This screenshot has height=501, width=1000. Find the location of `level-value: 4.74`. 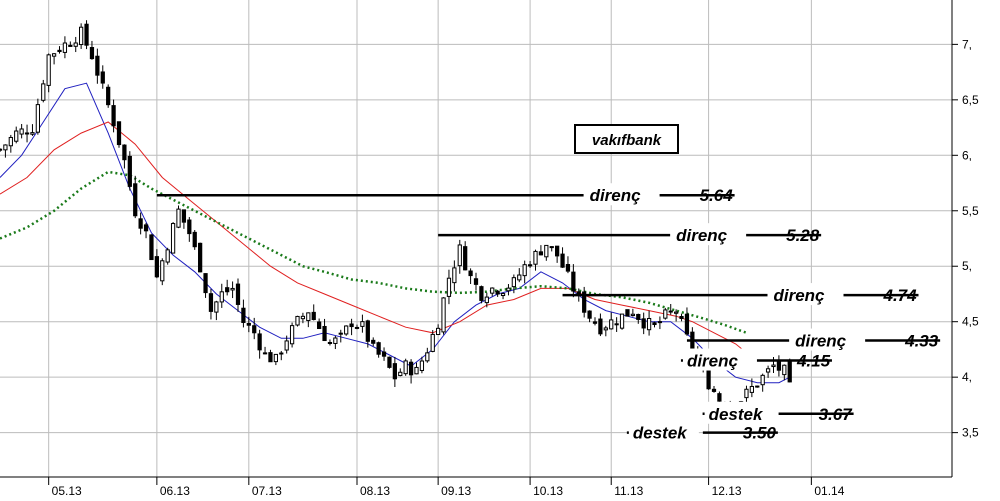

level-value: 4.74 is located at coordinates (900, 295).